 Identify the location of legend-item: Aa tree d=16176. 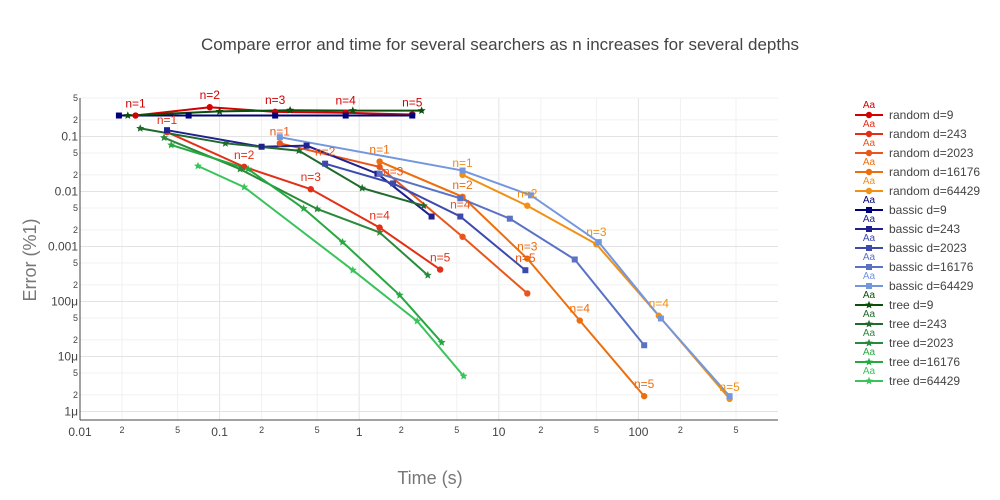
(907, 358).